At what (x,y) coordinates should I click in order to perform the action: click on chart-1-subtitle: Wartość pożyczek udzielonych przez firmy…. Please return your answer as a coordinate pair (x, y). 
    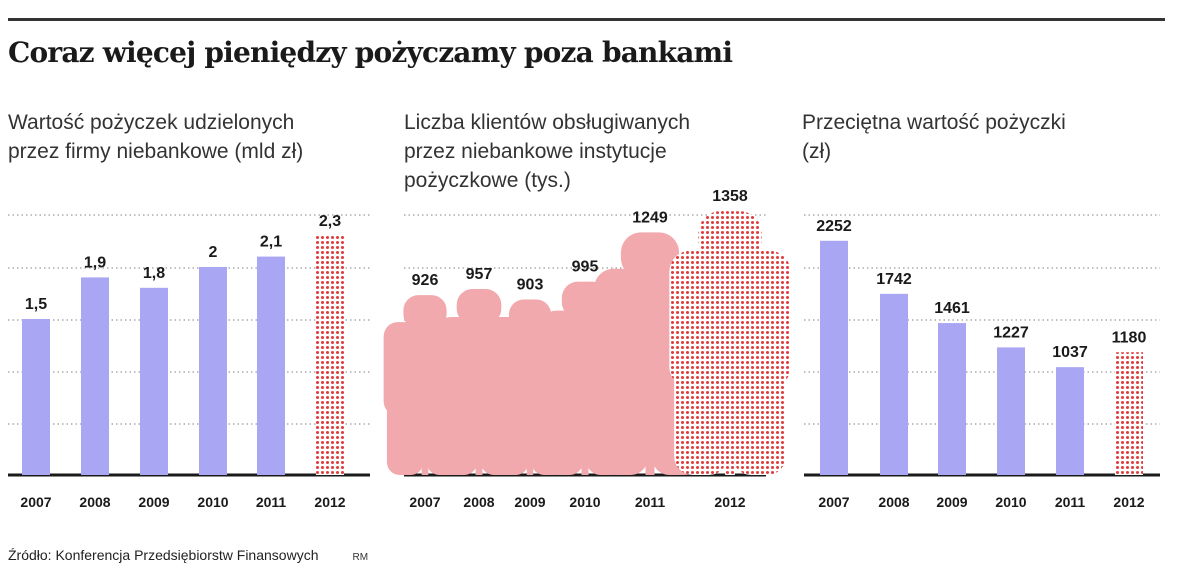
    Looking at the image, I should click on (155, 137).